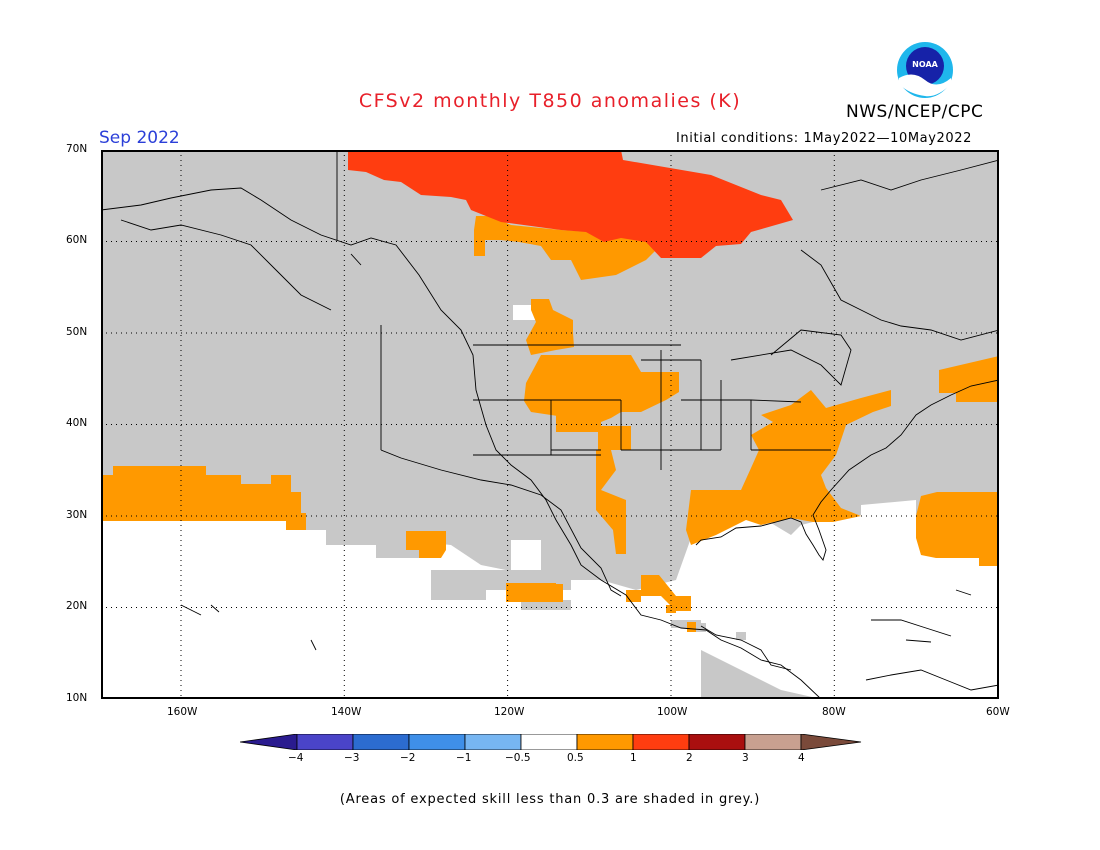  Describe the element at coordinates (925, 70) in the screenshot. I see `noaa-logo: NOAA` at that location.